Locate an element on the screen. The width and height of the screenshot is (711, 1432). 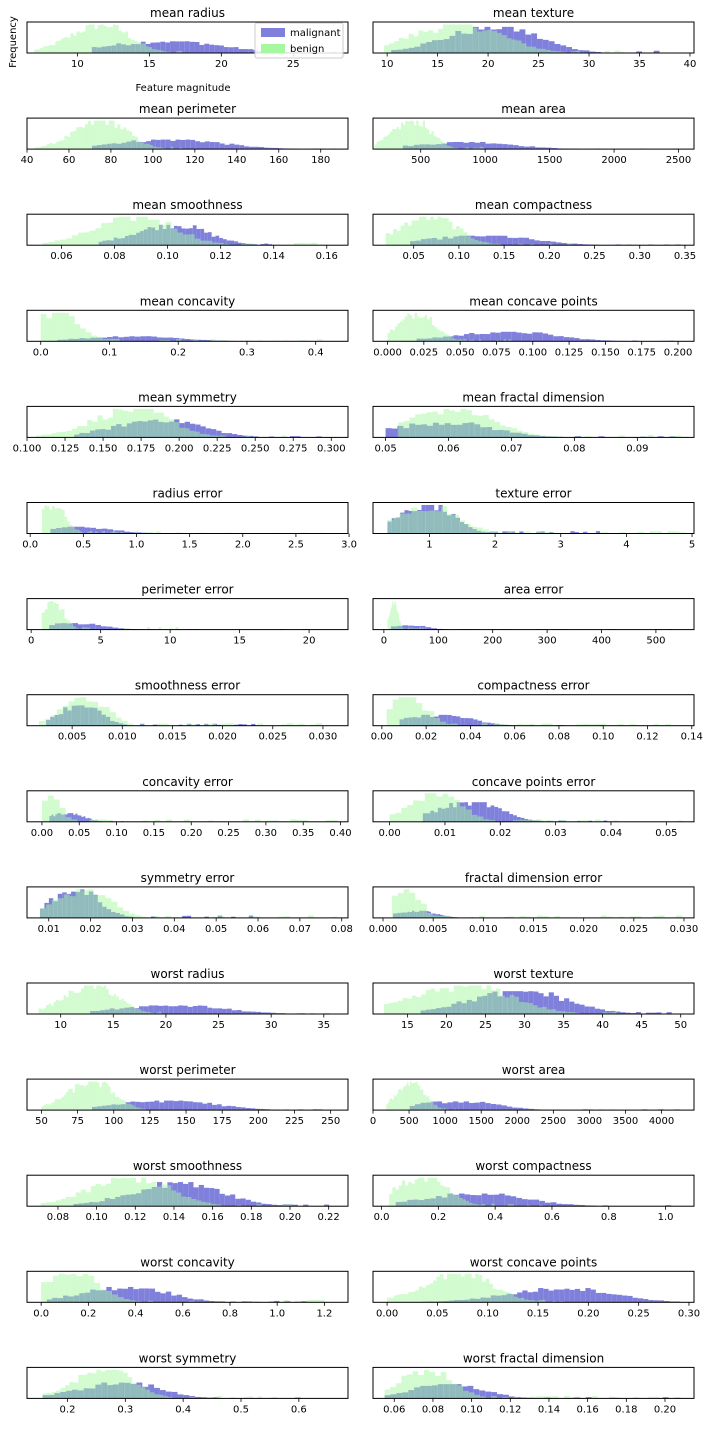
x-tick-label: 0.200 is located at coordinates (678, 352).